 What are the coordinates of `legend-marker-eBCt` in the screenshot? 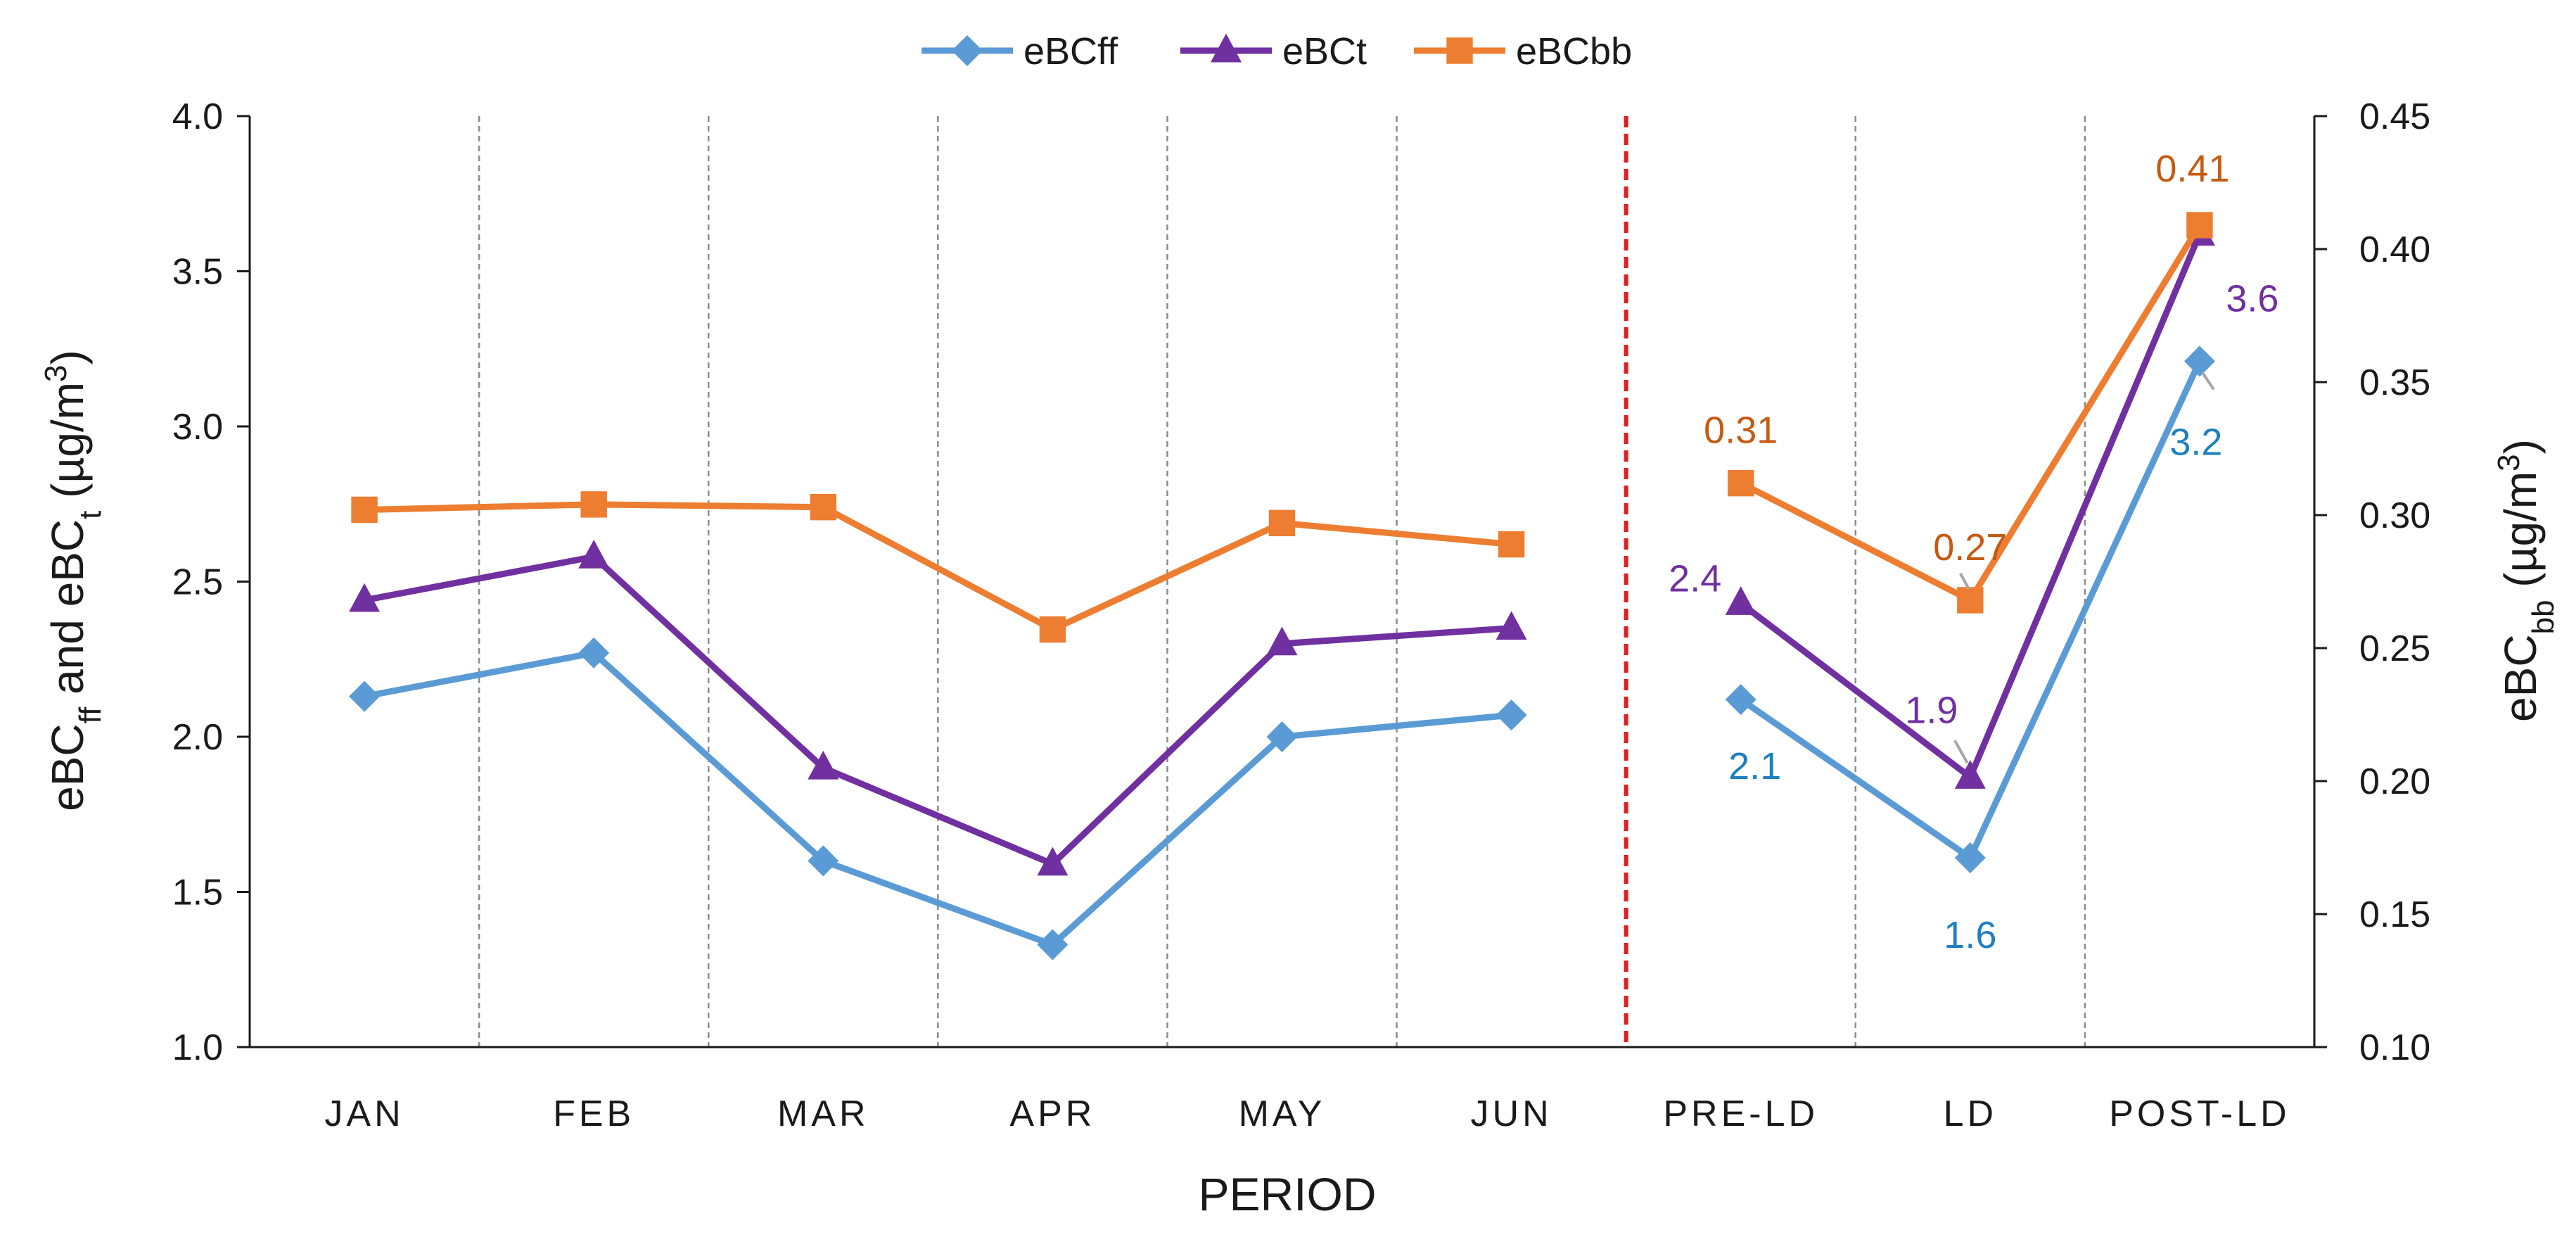 It's located at (1226, 48).